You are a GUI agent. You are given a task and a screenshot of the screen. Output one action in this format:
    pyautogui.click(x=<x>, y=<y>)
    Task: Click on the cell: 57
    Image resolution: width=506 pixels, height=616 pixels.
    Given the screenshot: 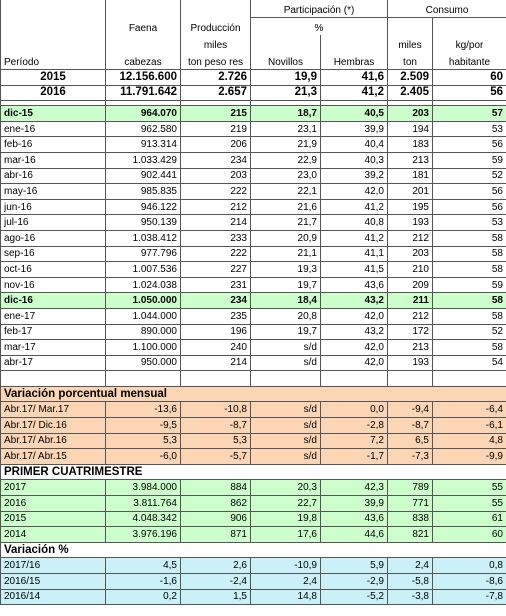 What is the action you would take?
    pyautogui.click(x=469, y=113)
    